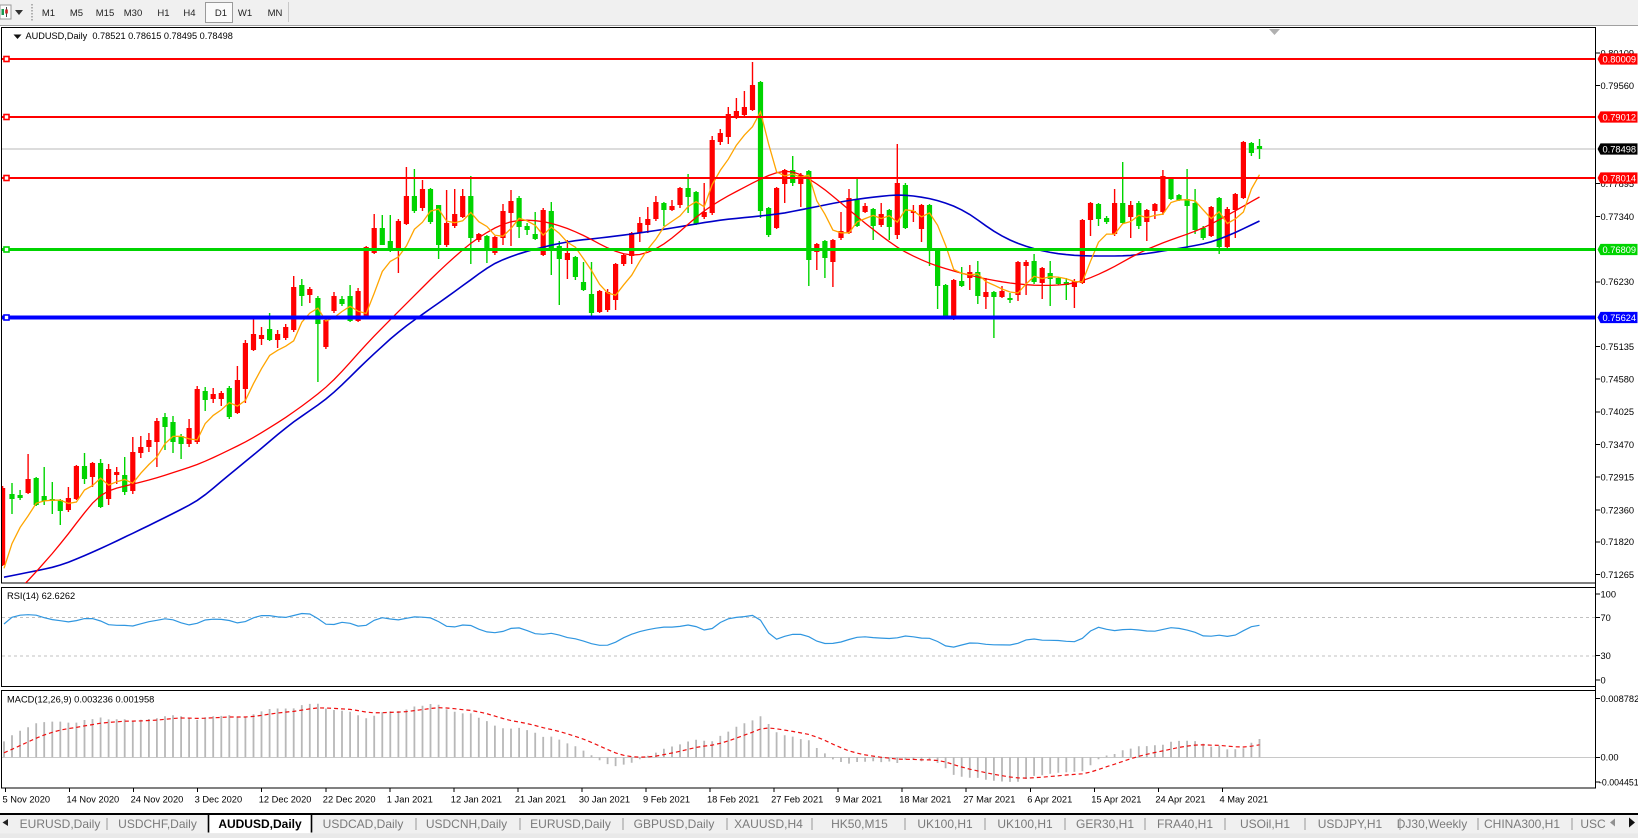 The height and width of the screenshot is (838, 1638). I want to click on svg-text: 30, so click(1606, 656).